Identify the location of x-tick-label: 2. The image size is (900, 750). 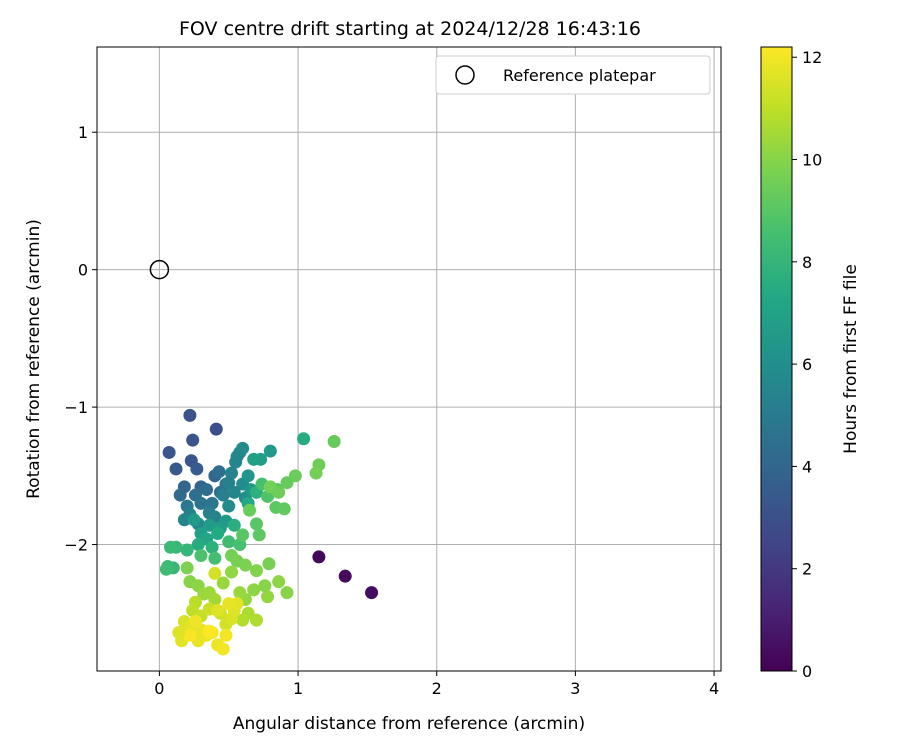
(437, 688).